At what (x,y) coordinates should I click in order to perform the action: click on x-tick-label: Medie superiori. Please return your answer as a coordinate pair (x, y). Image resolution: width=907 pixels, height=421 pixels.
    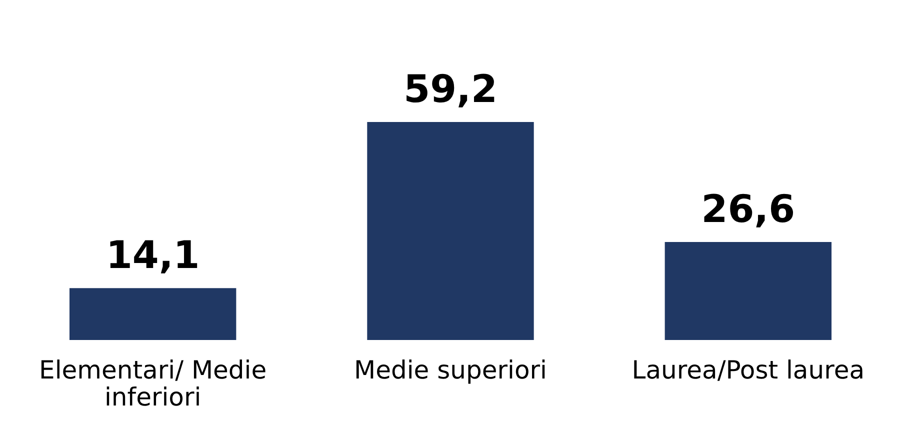
    Looking at the image, I should click on (450, 370).